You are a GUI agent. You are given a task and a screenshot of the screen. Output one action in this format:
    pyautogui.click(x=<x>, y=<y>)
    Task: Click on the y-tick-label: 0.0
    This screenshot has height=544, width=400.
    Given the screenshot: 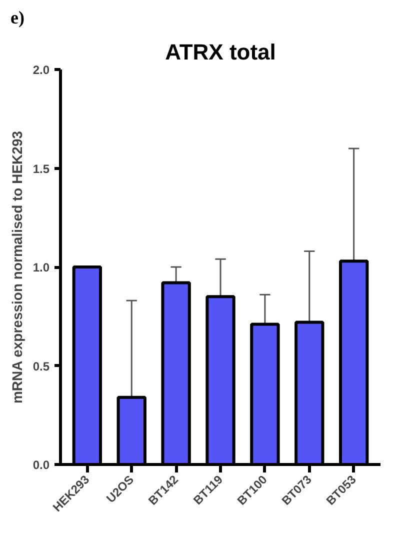 What is the action you would take?
    pyautogui.click(x=41, y=465)
    